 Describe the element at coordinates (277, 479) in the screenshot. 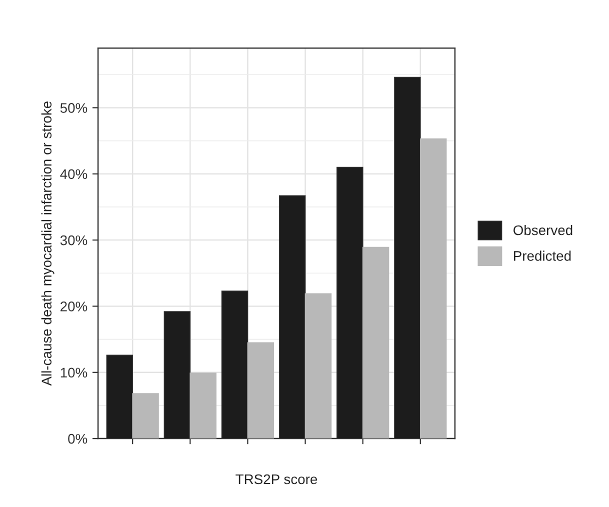

I see `x-axis-title: TRS2P score` at that location.